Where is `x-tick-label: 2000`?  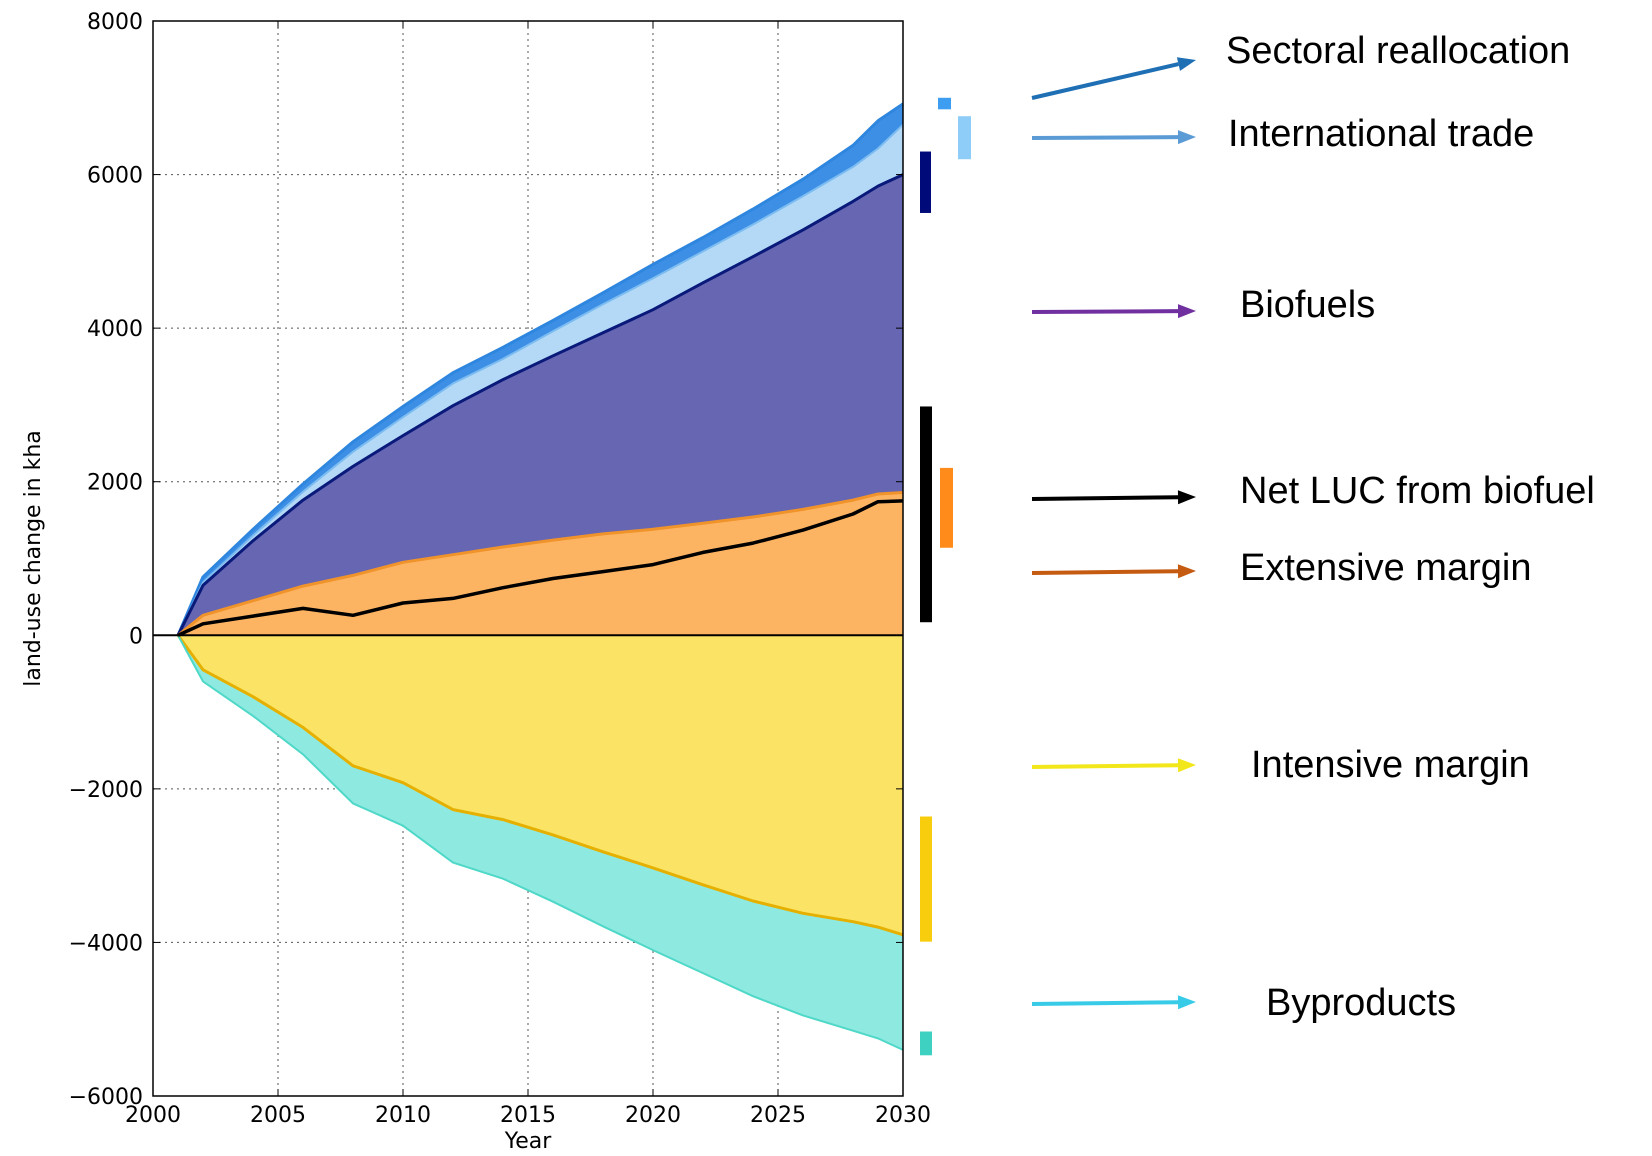 x-tick-label: 2000 is located at coordinates (153, 1115).